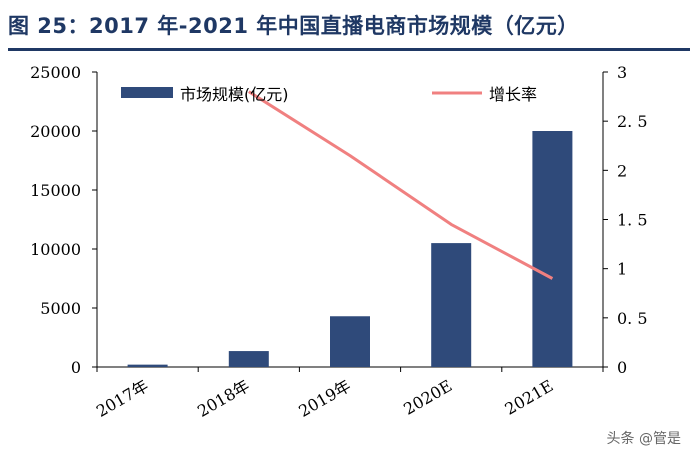  I want to click on left-tick-label: 10000, so click(55, 249).